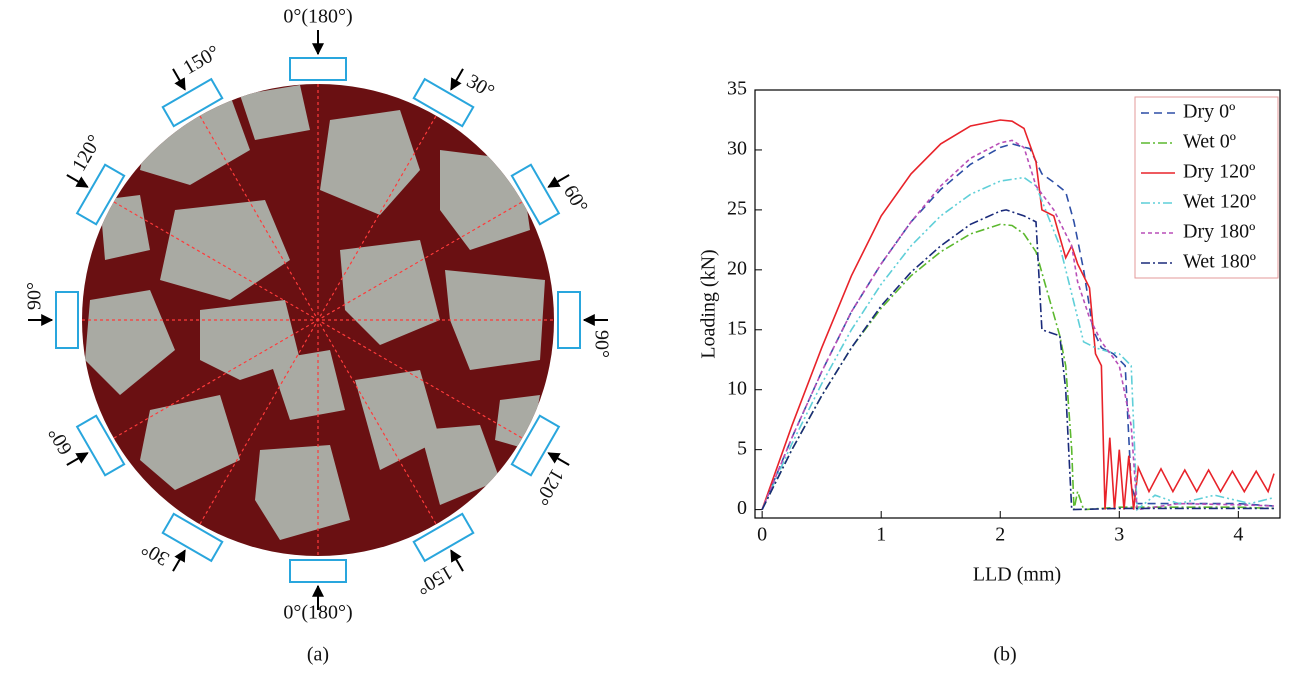 Image resolution: width=1291 pixels, height=673 pixels. Describe the element at coordinates (1219, 202) in the screenshot. I see `legend-label: Wet 120º` at that location.